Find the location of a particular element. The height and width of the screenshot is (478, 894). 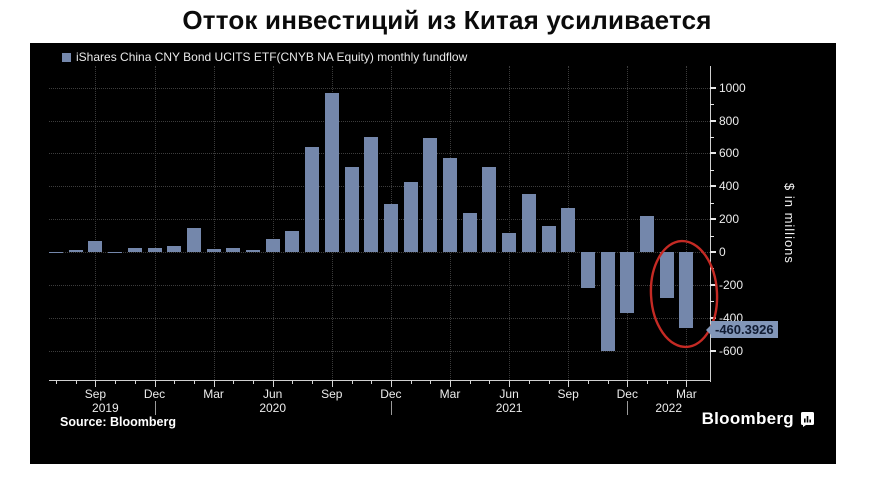

page-title: Отток инвестиций из Китая усиливается is located at coordinates (447, 20).